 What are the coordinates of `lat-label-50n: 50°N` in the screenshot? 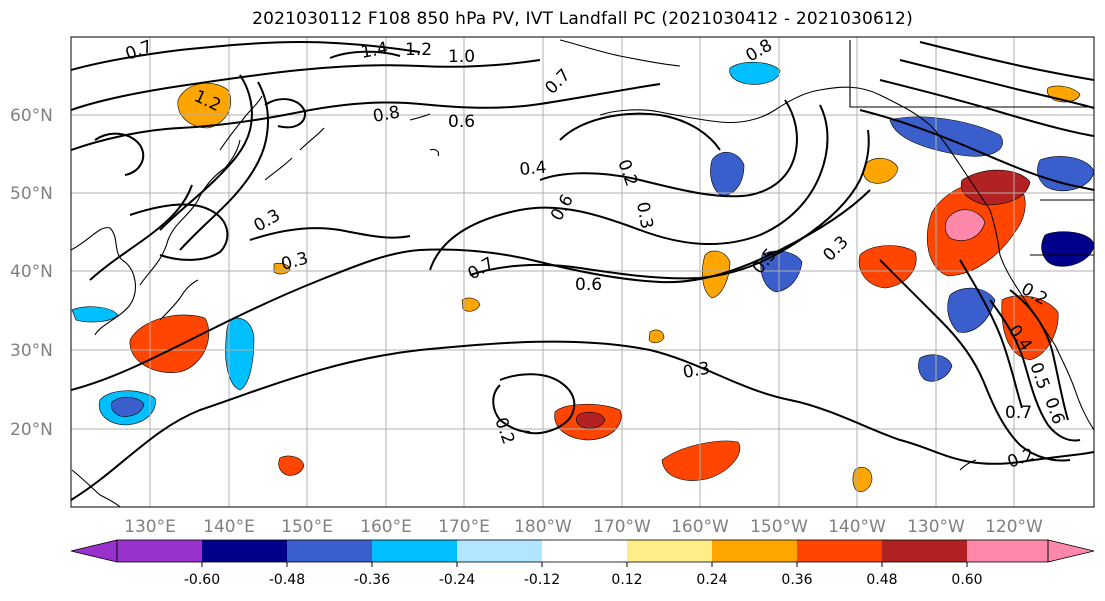 It's located at (31, 194).